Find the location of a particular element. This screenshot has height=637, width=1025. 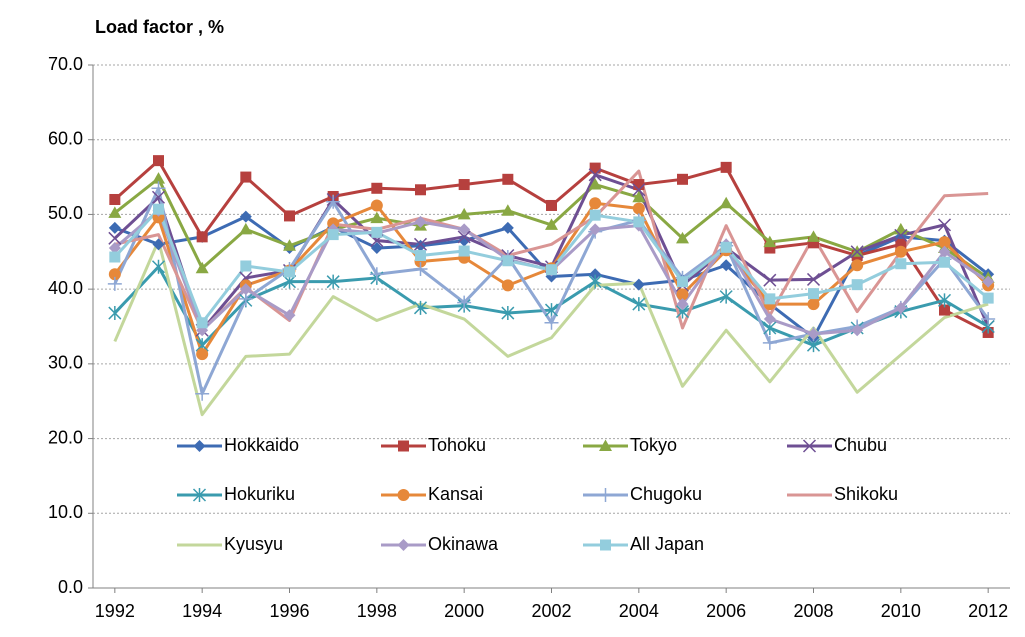

legend-item: Tokyo is located at coordinates (630, 445).